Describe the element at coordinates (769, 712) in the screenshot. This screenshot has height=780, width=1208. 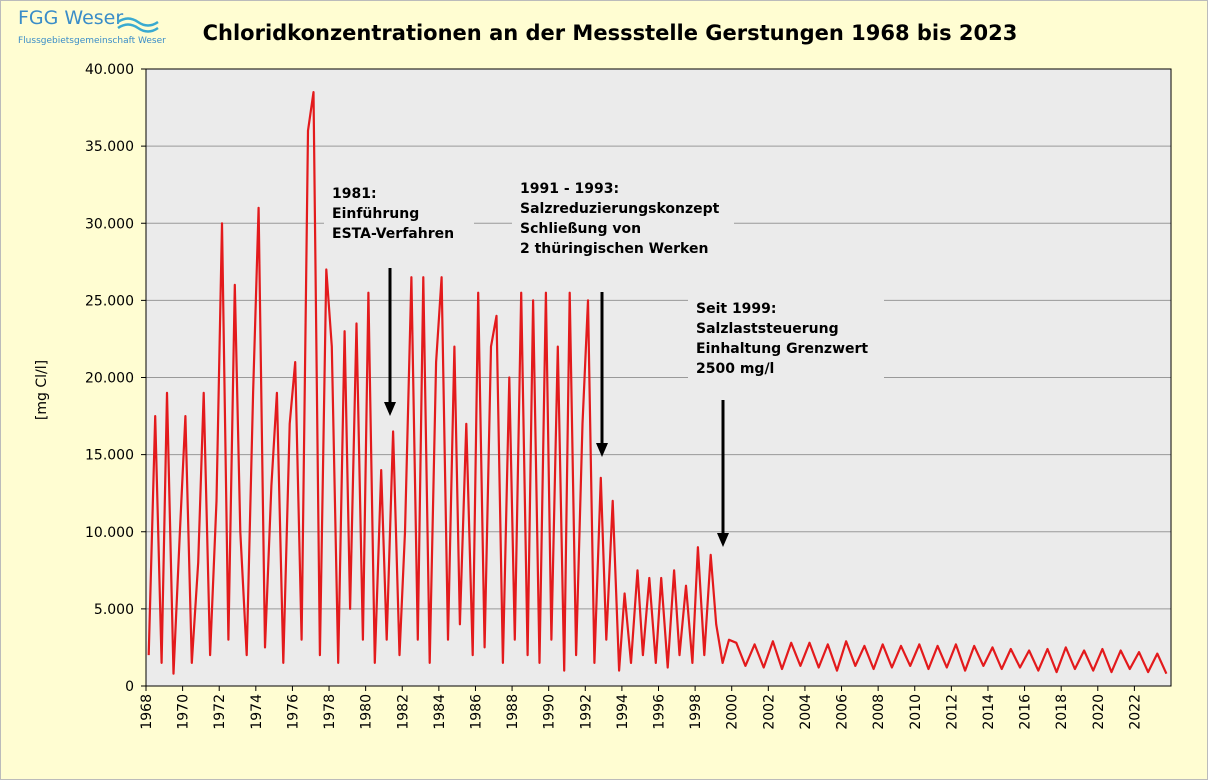
I see `x-tick-label: 2002` at that location.